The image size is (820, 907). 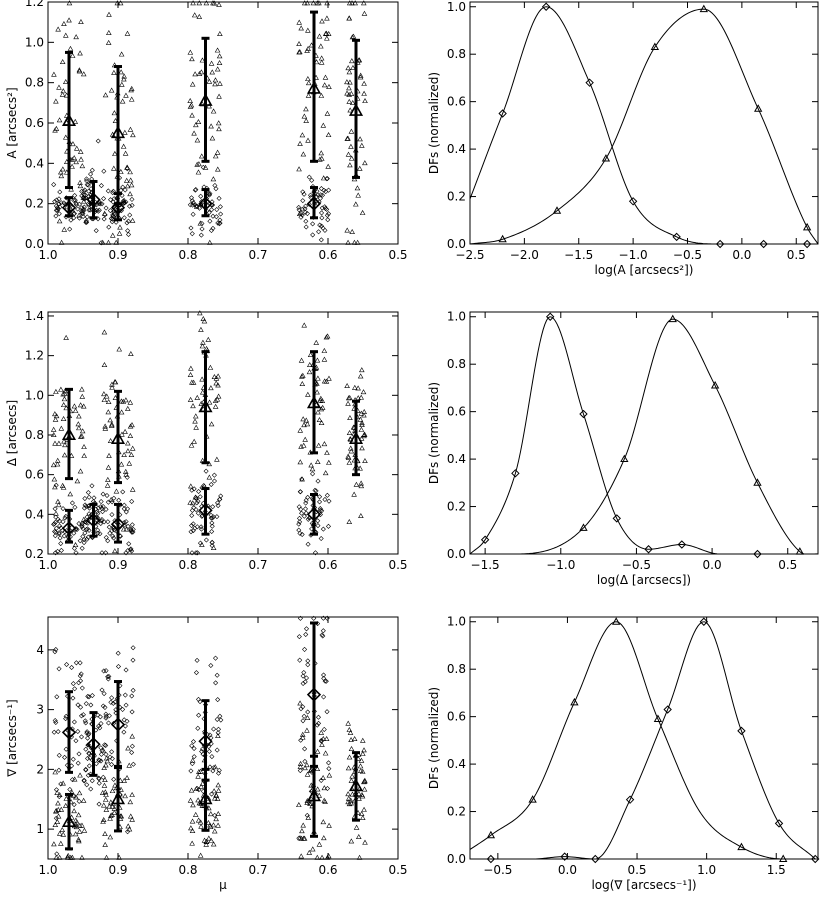 I want to click on triangle-curve-marker, so click(x=606, y=158).